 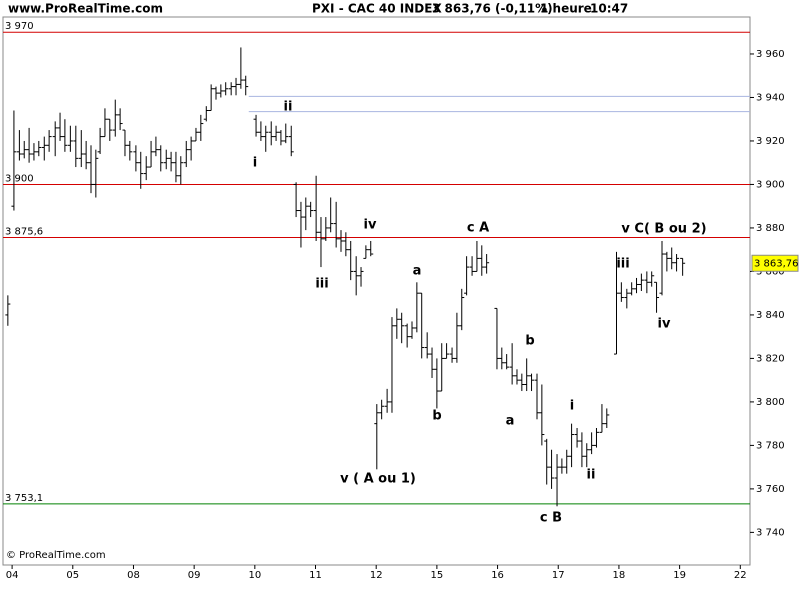 What do you see at coordinates (551, 518) in the screenshot?
I see `wave-label: c B` at bounding box center [551, 518].